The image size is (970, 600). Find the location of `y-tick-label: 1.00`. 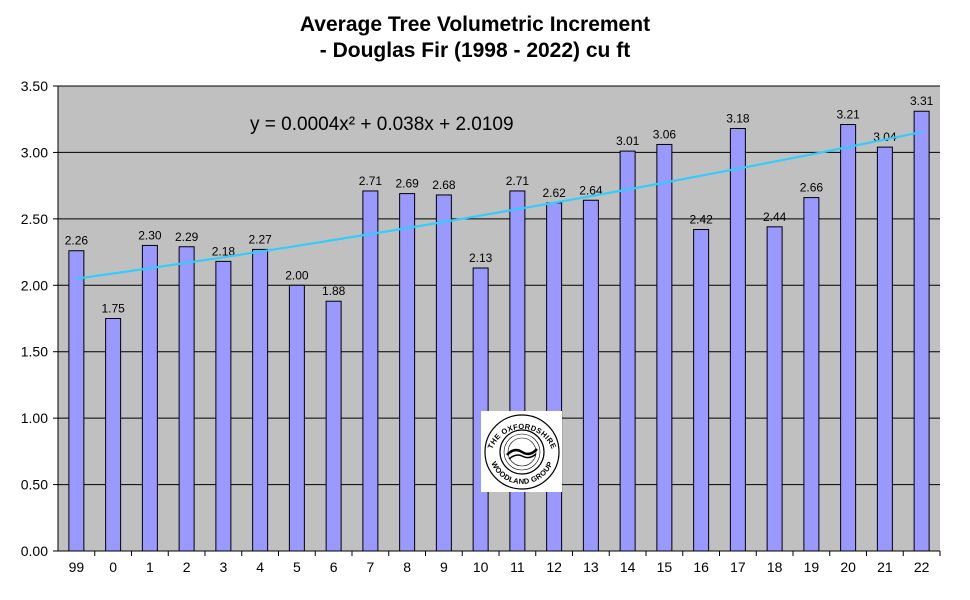

y-tick-label: 1.00 is located at coordinates (34, 418).